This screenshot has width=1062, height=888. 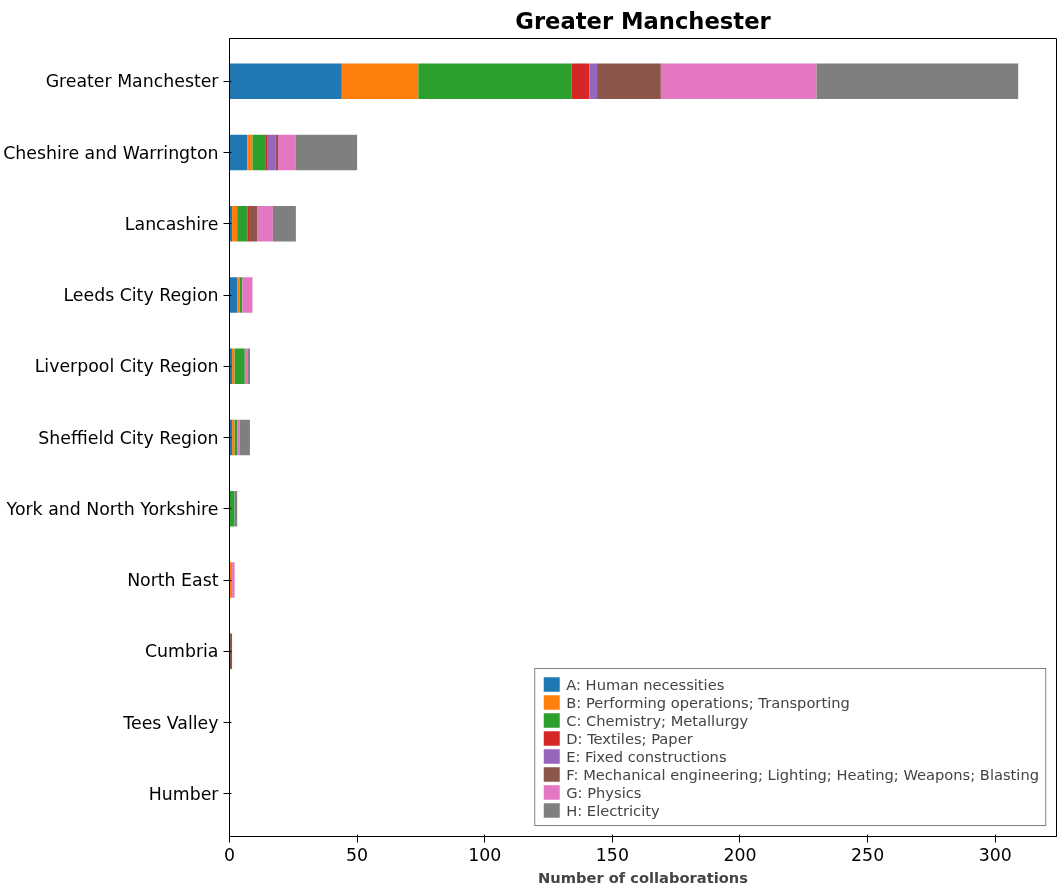 What do you see at coordinates (645, 684) in the screenshot?
I see `legend-label: A: Human necessities` at bounding box center [645, 684].